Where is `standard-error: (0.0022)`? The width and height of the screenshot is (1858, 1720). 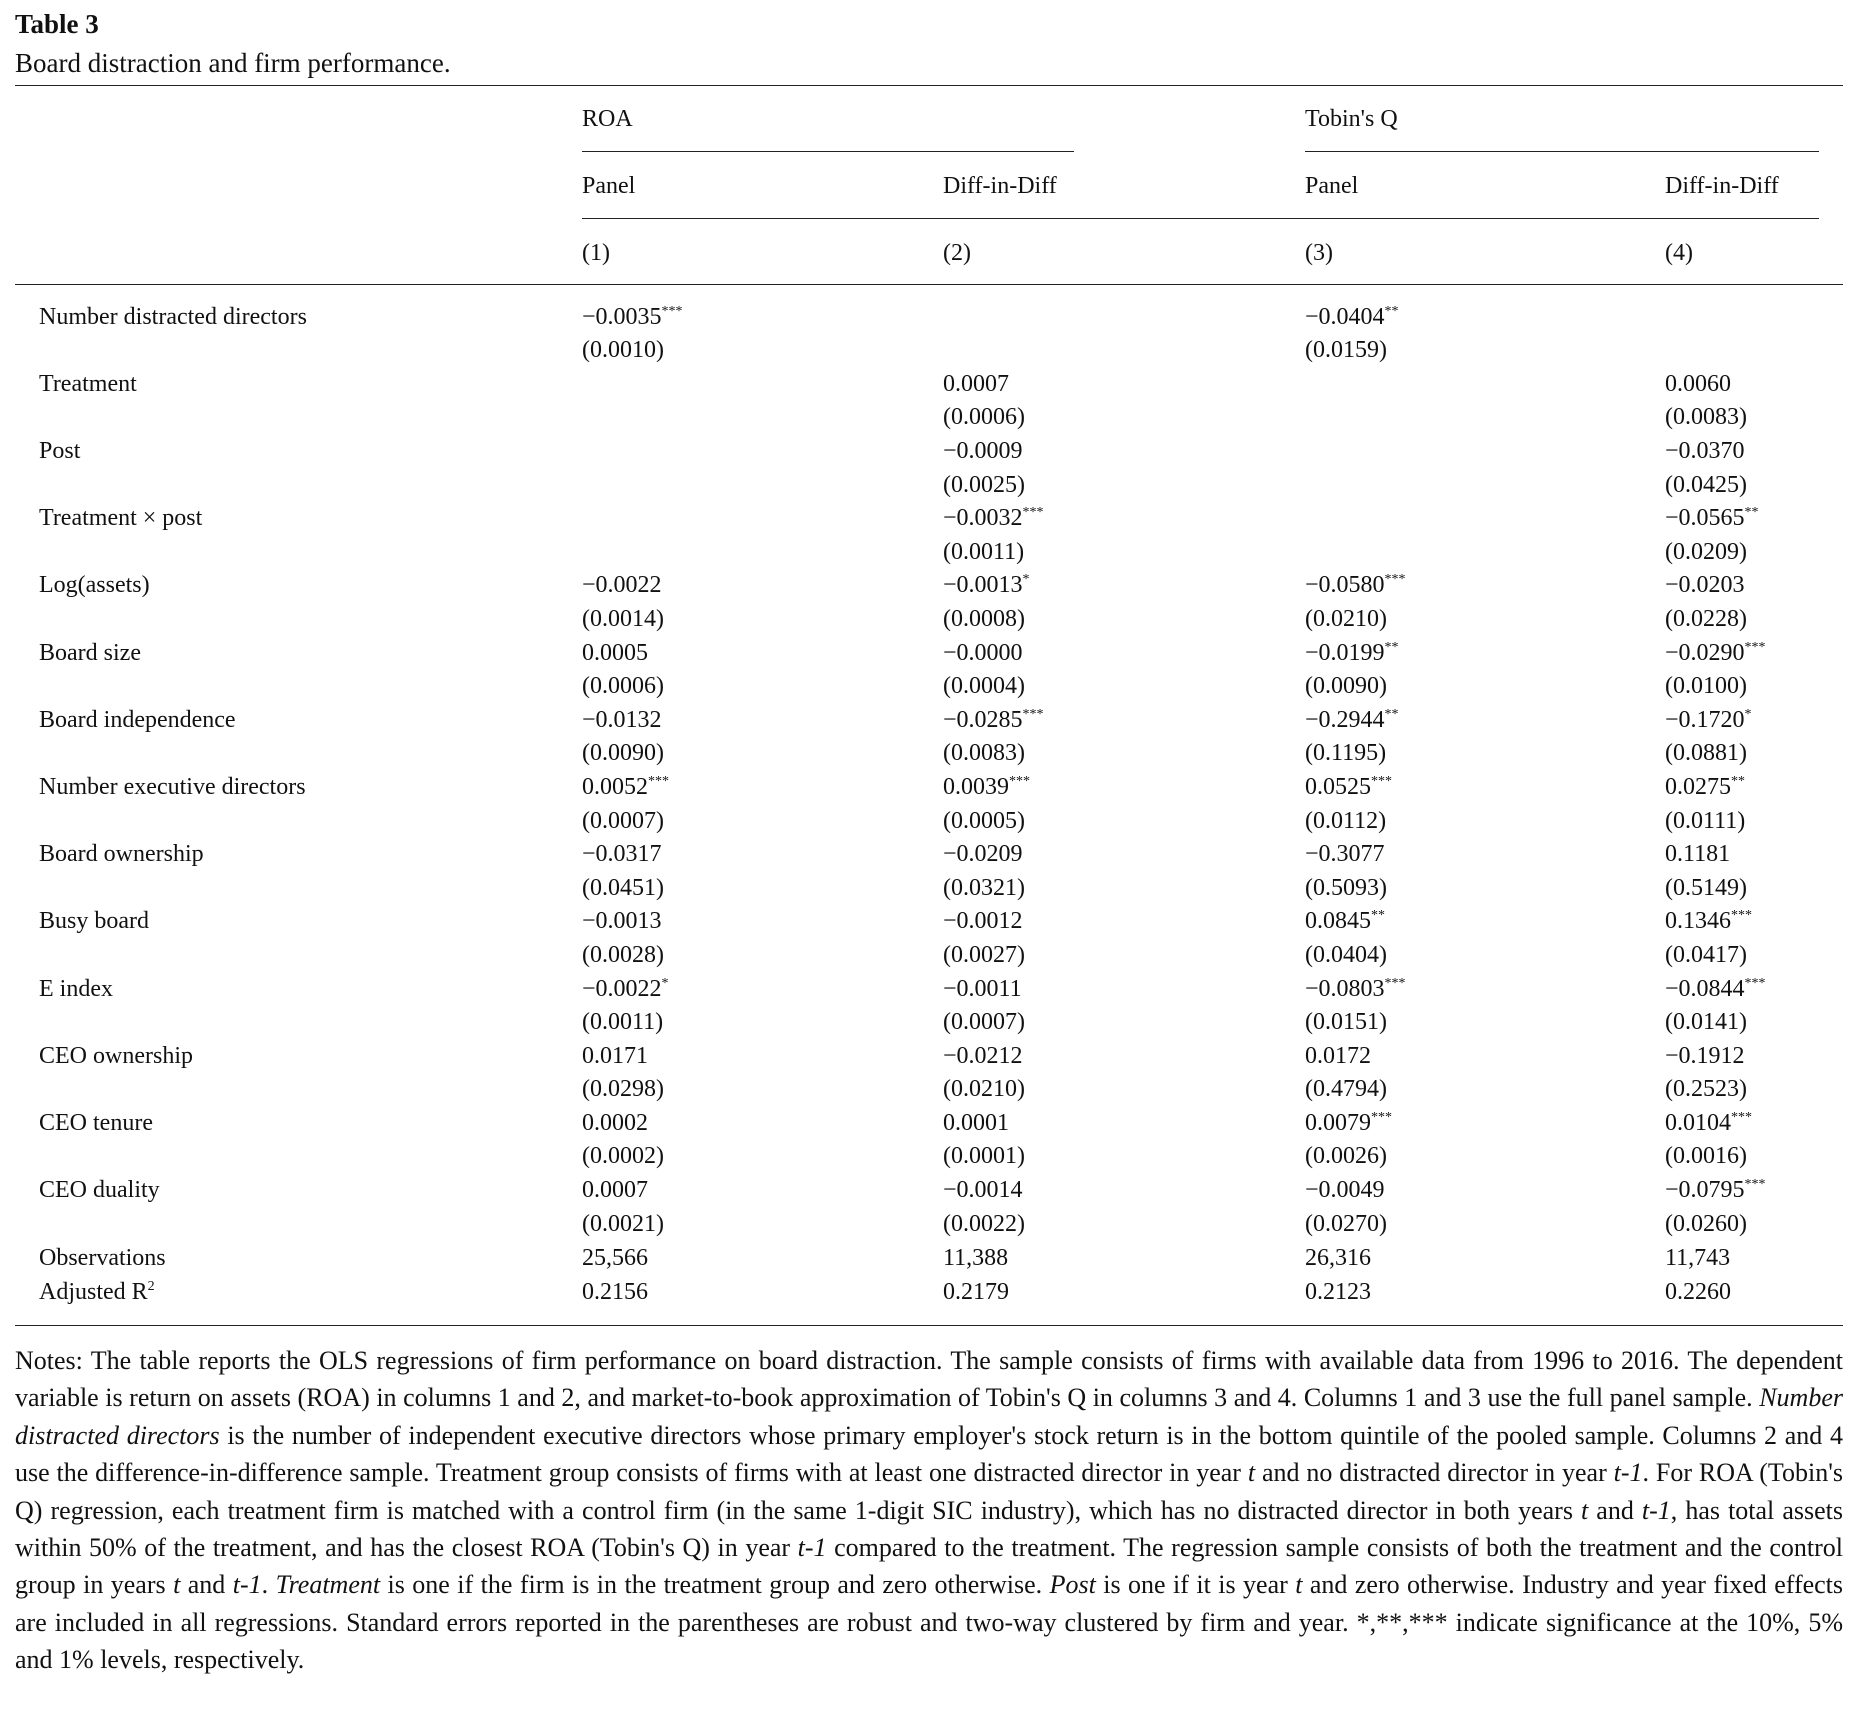
standard-error: (0.0022) is located at coordinates (984, 1223).